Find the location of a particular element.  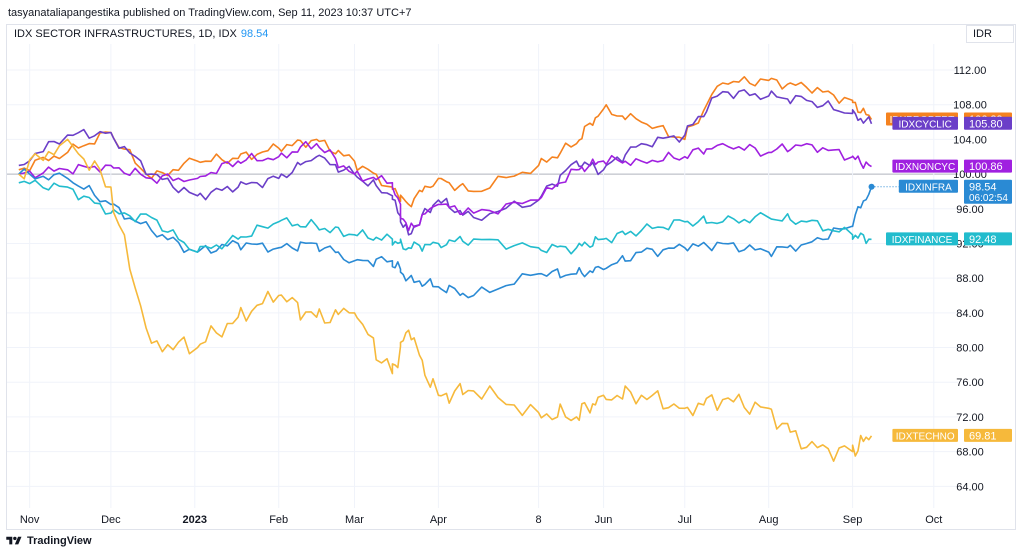

legend-last-value: 98.54 is located at coordinates (254, 34).